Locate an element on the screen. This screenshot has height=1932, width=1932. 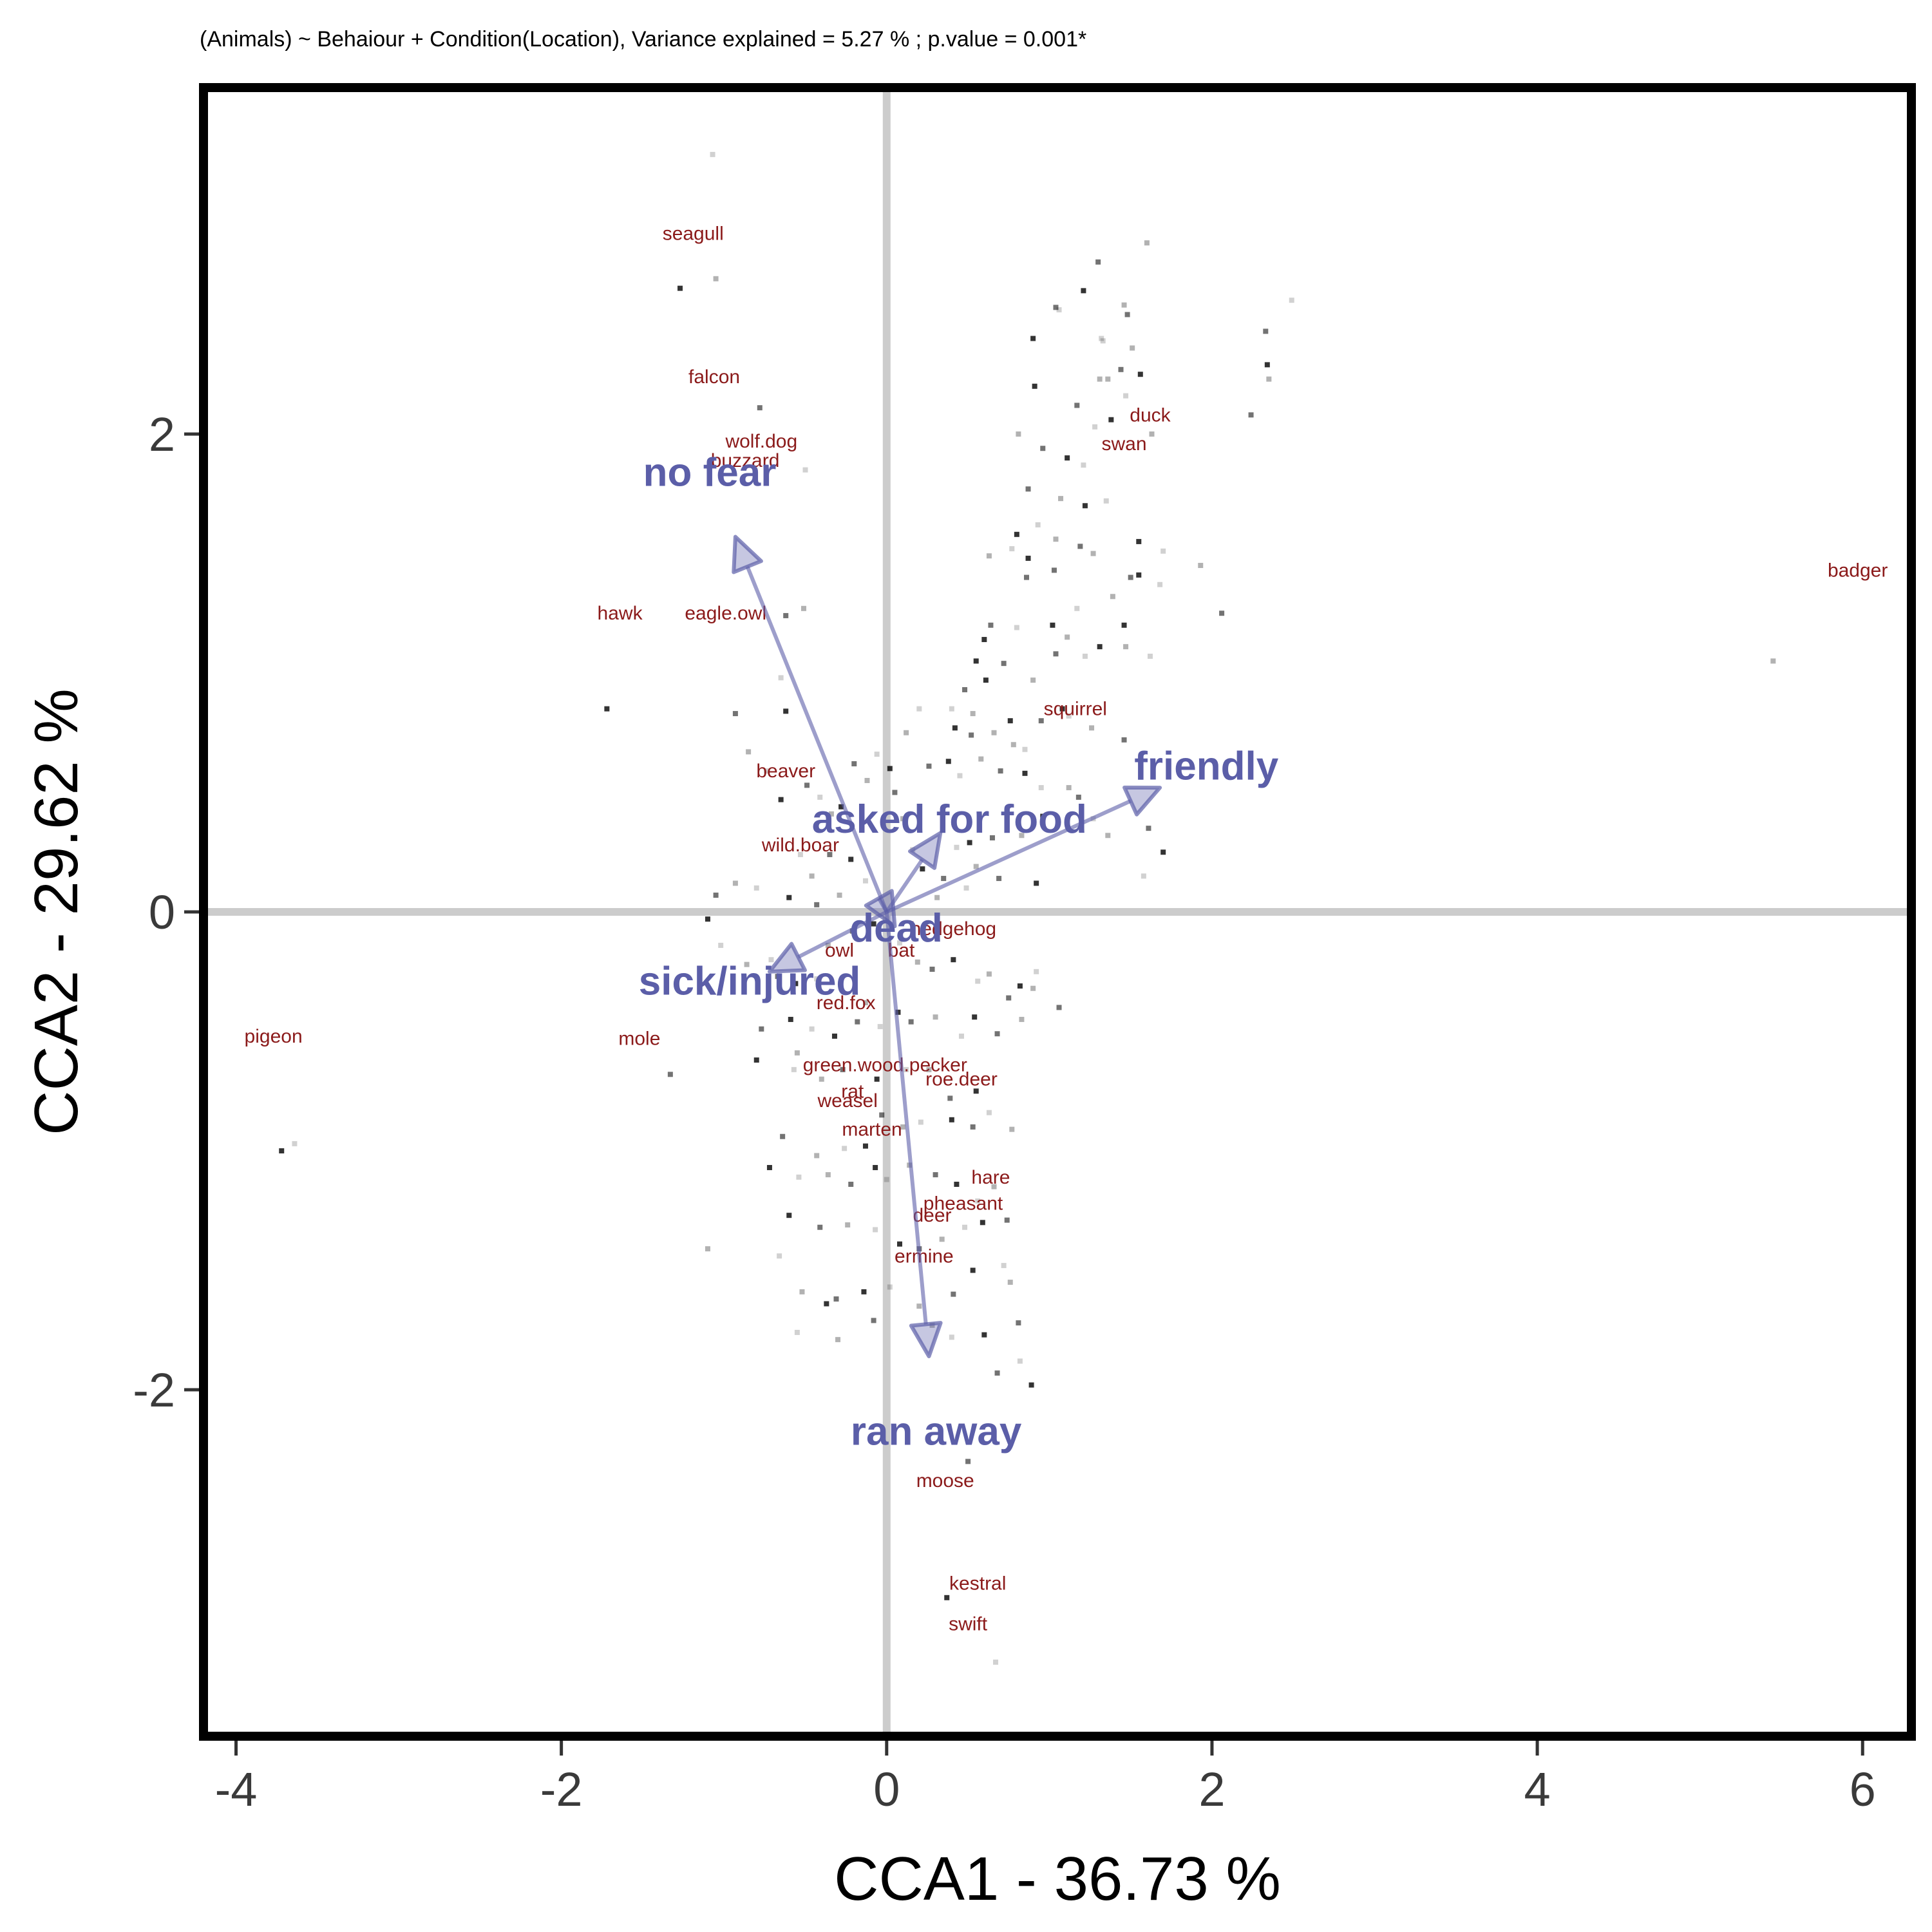
y-tick-label: 0 is located at coordinates (162, 912).